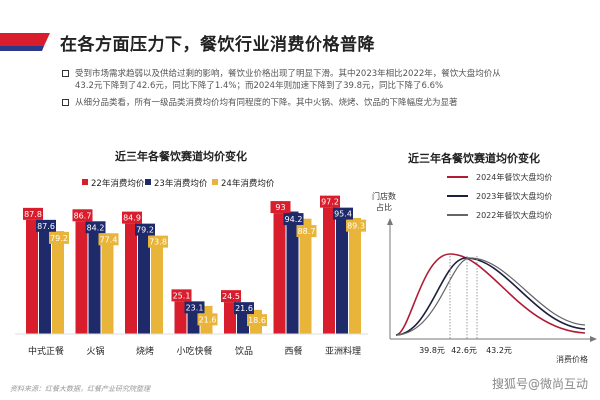 This screenshot has height=400, width=600. Describe the element at coordinates (432, 350) in the screenshot. I see `x-tick-label: 39.8元` at that location.